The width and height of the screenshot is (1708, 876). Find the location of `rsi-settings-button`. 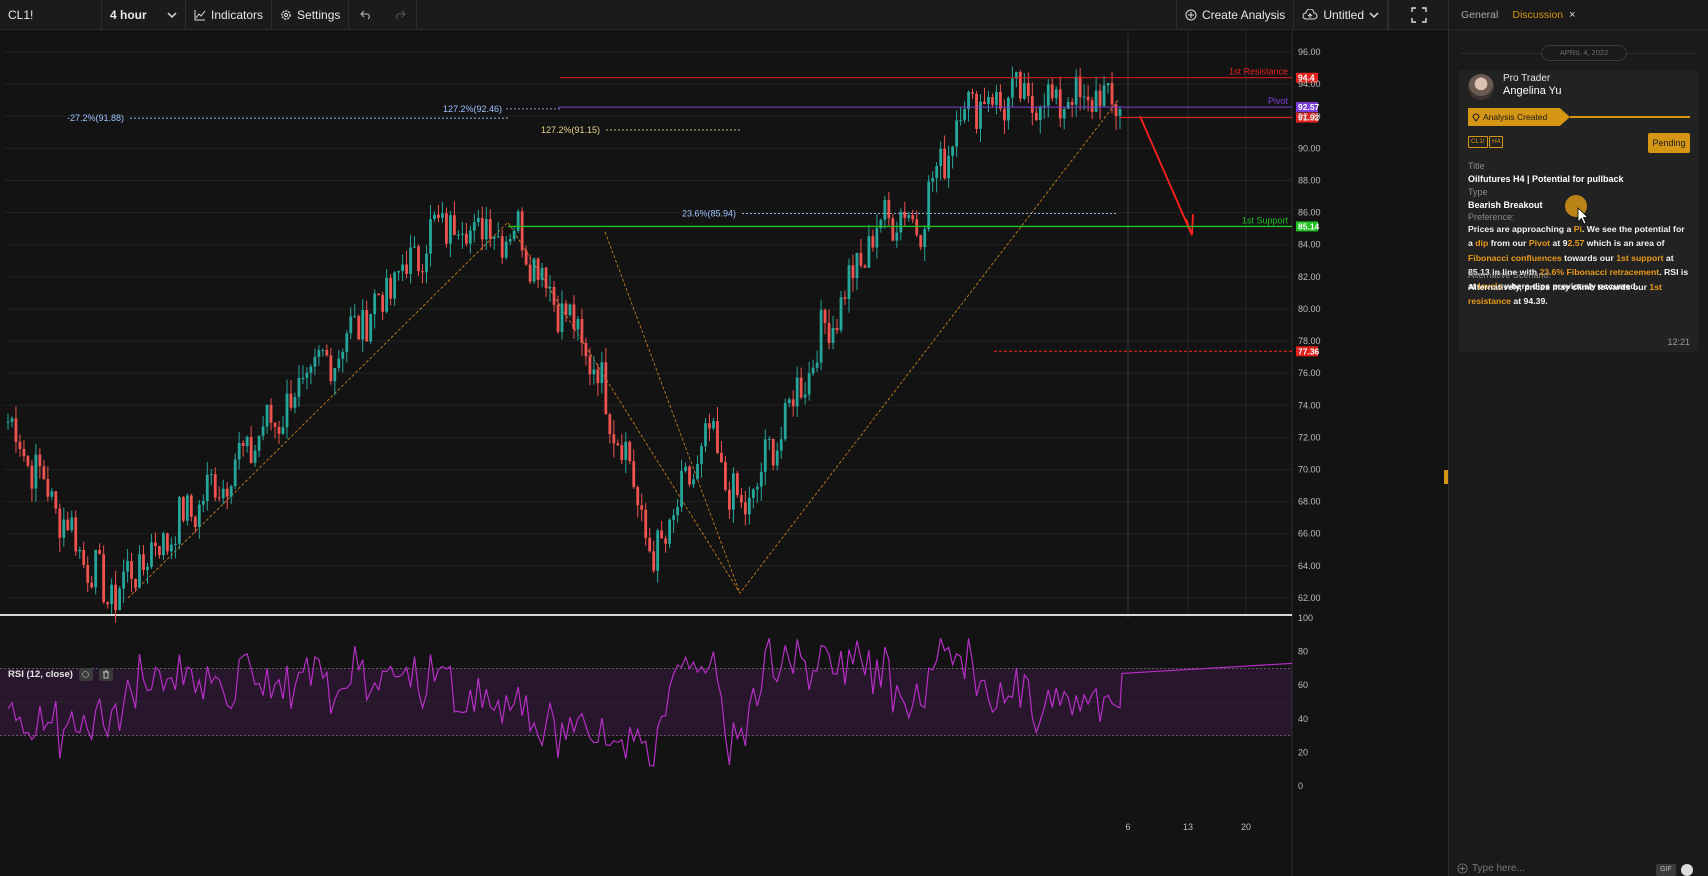

rsi-settings-button is located at coordinates (85, 674).